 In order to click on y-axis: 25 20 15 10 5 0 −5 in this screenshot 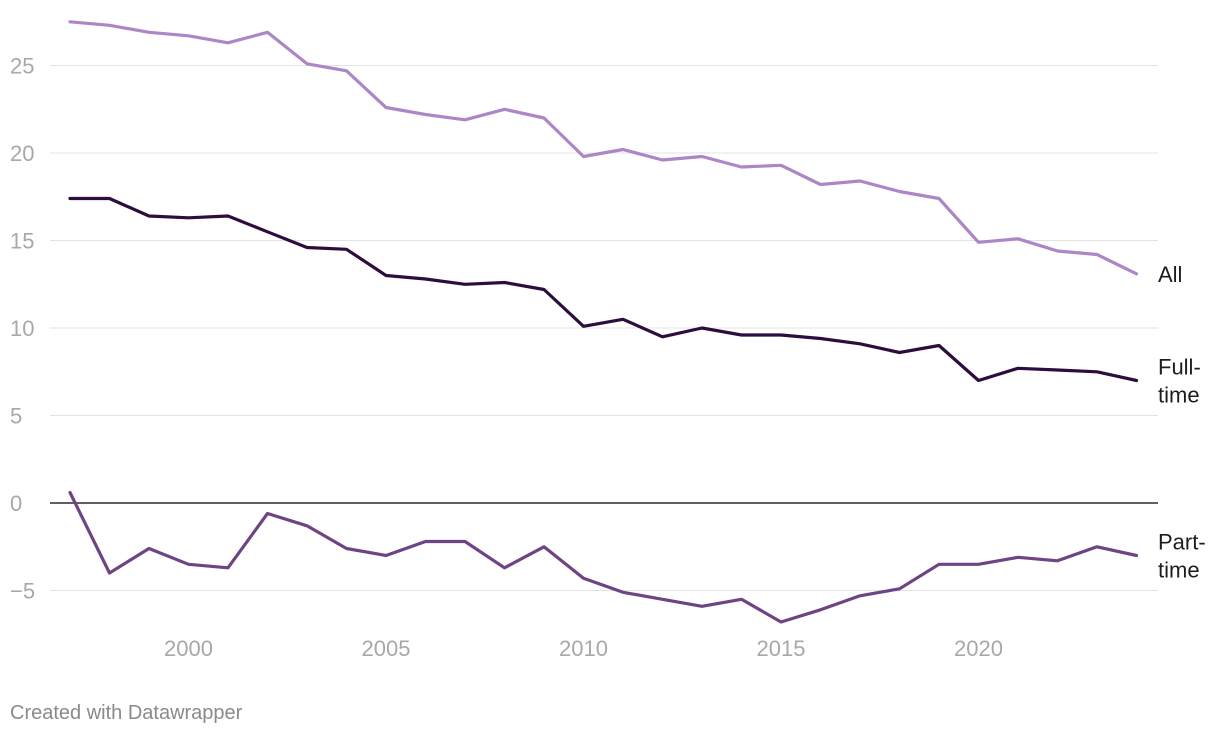, I will do `click(22, 329)`.